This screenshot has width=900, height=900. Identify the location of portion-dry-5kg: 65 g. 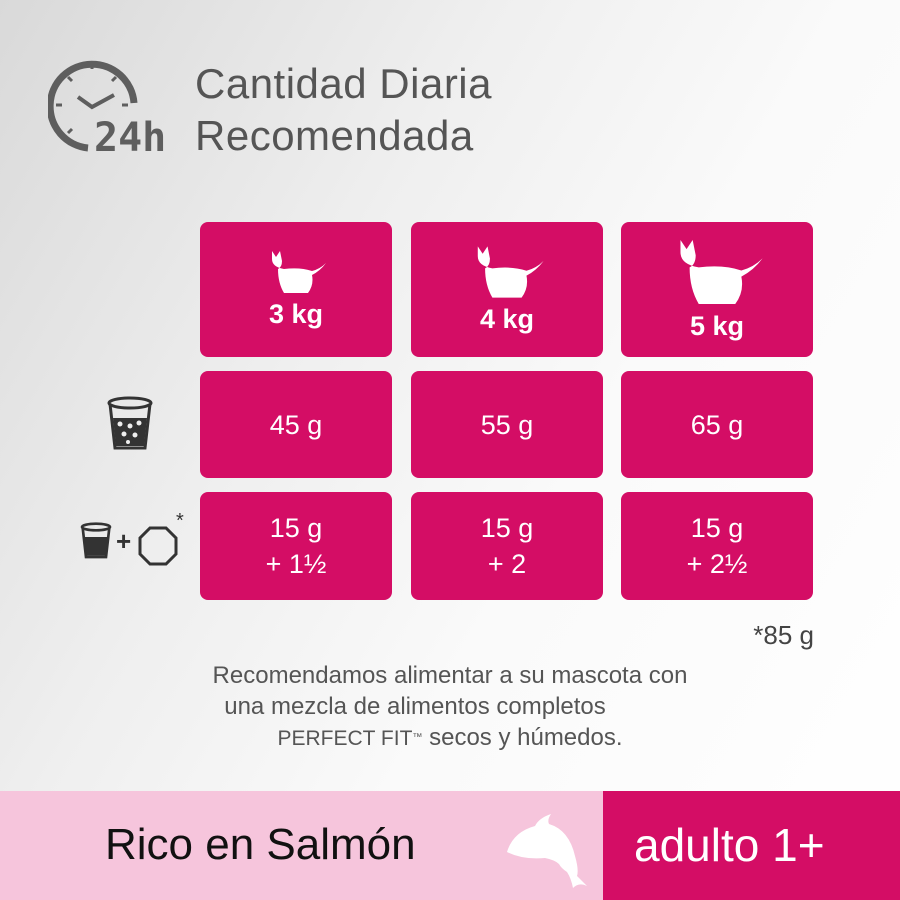
(717, 424).